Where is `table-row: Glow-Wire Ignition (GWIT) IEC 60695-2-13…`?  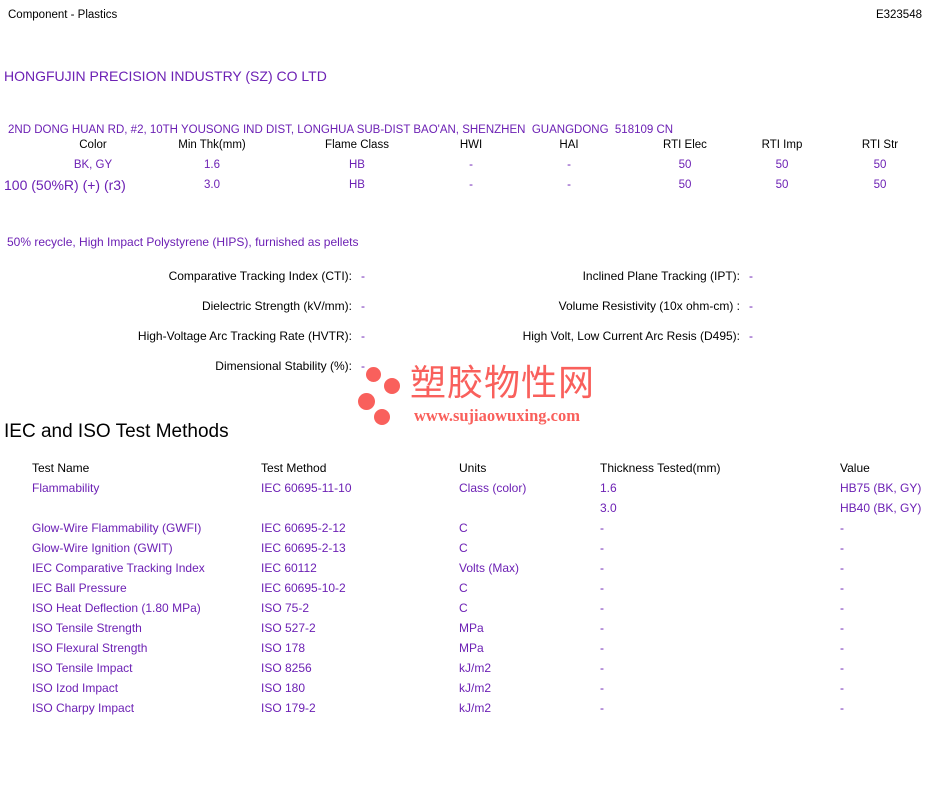
table-row: Glow-Wire Ignition (GWIT) IEC 60695-2-13… is located at coordinates (475, 548).